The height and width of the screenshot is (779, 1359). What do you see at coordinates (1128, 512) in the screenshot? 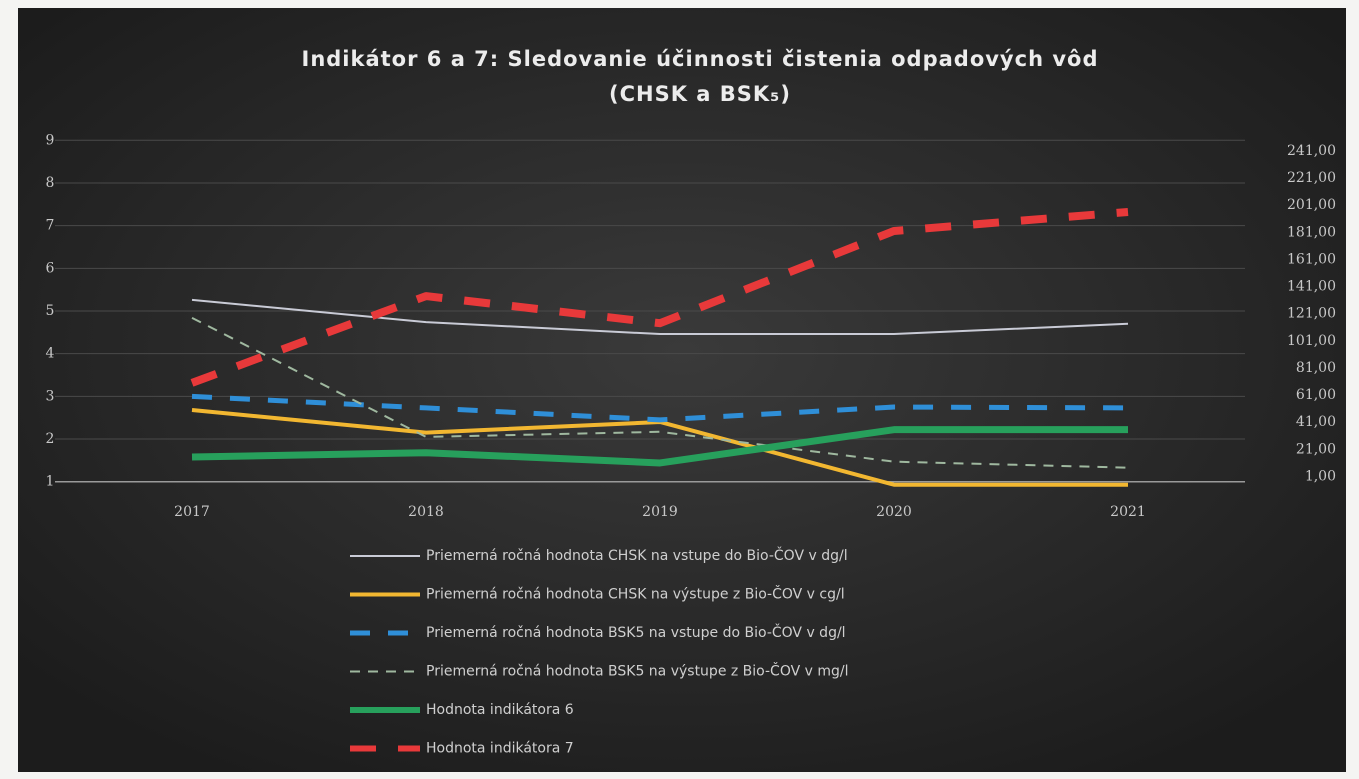
I see `x-tick-label: 2021` at bounding box center [1128, 512].